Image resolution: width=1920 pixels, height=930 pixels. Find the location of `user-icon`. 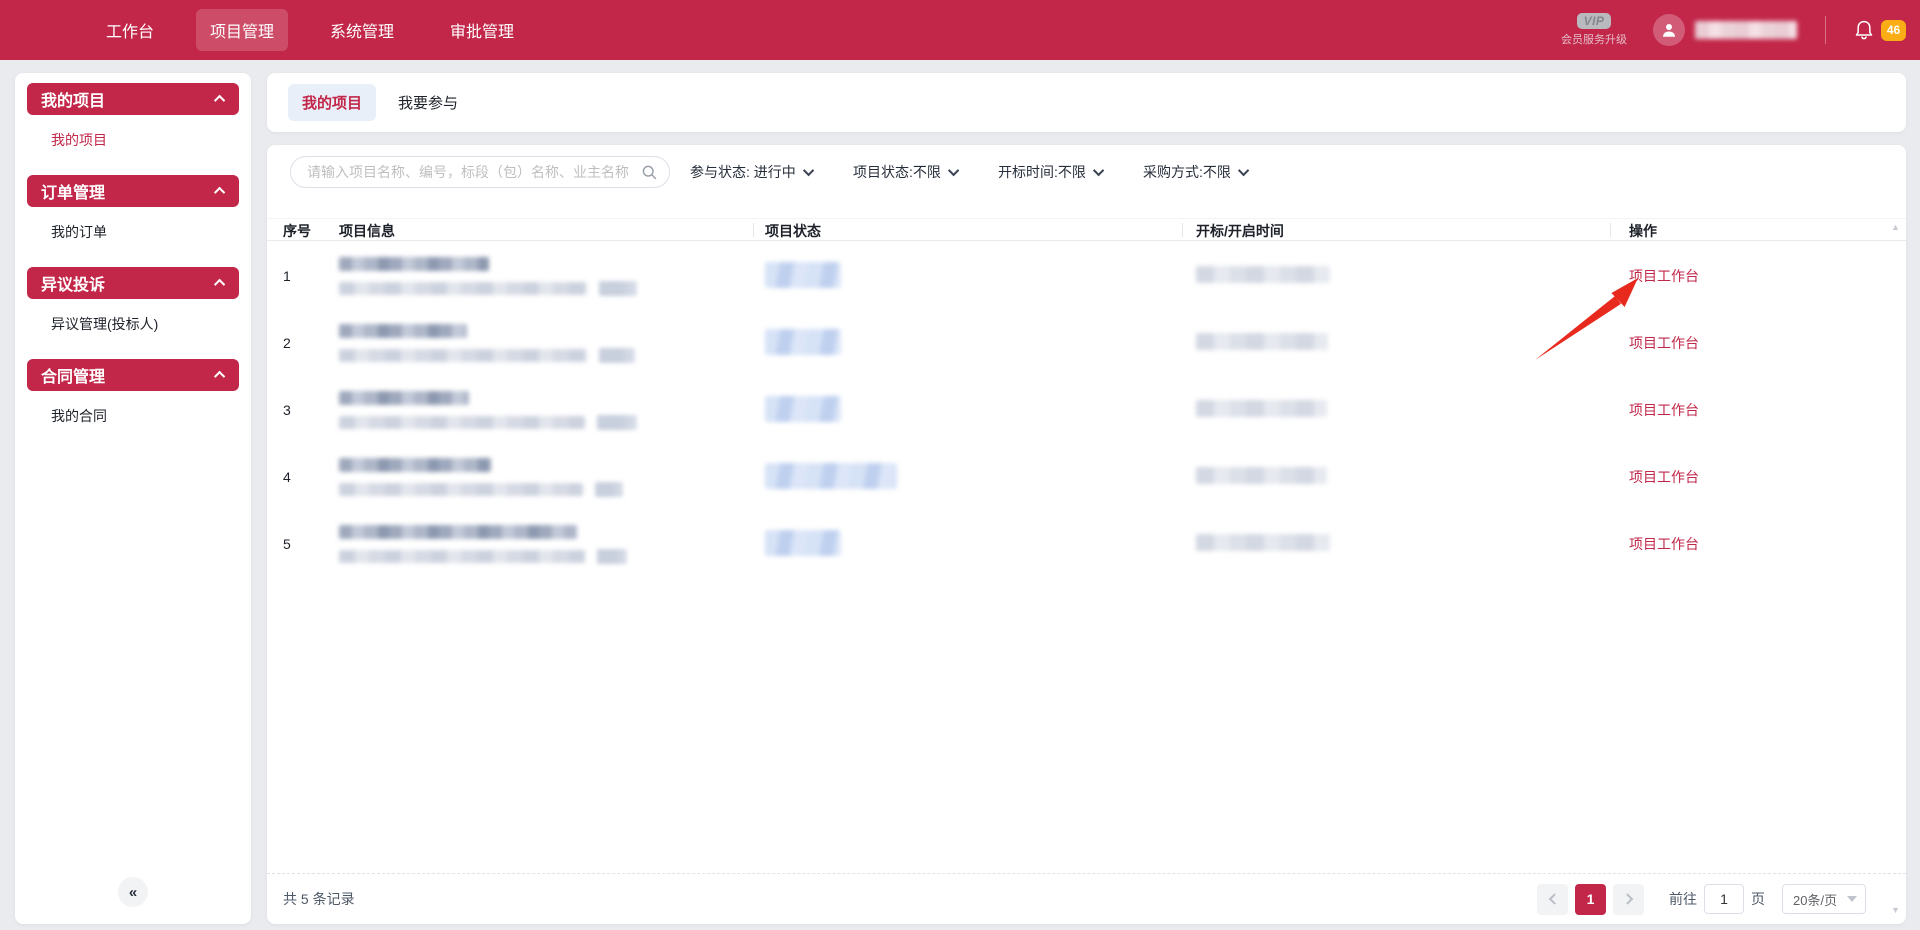

user-icon is located at coordinates (1669, 30).